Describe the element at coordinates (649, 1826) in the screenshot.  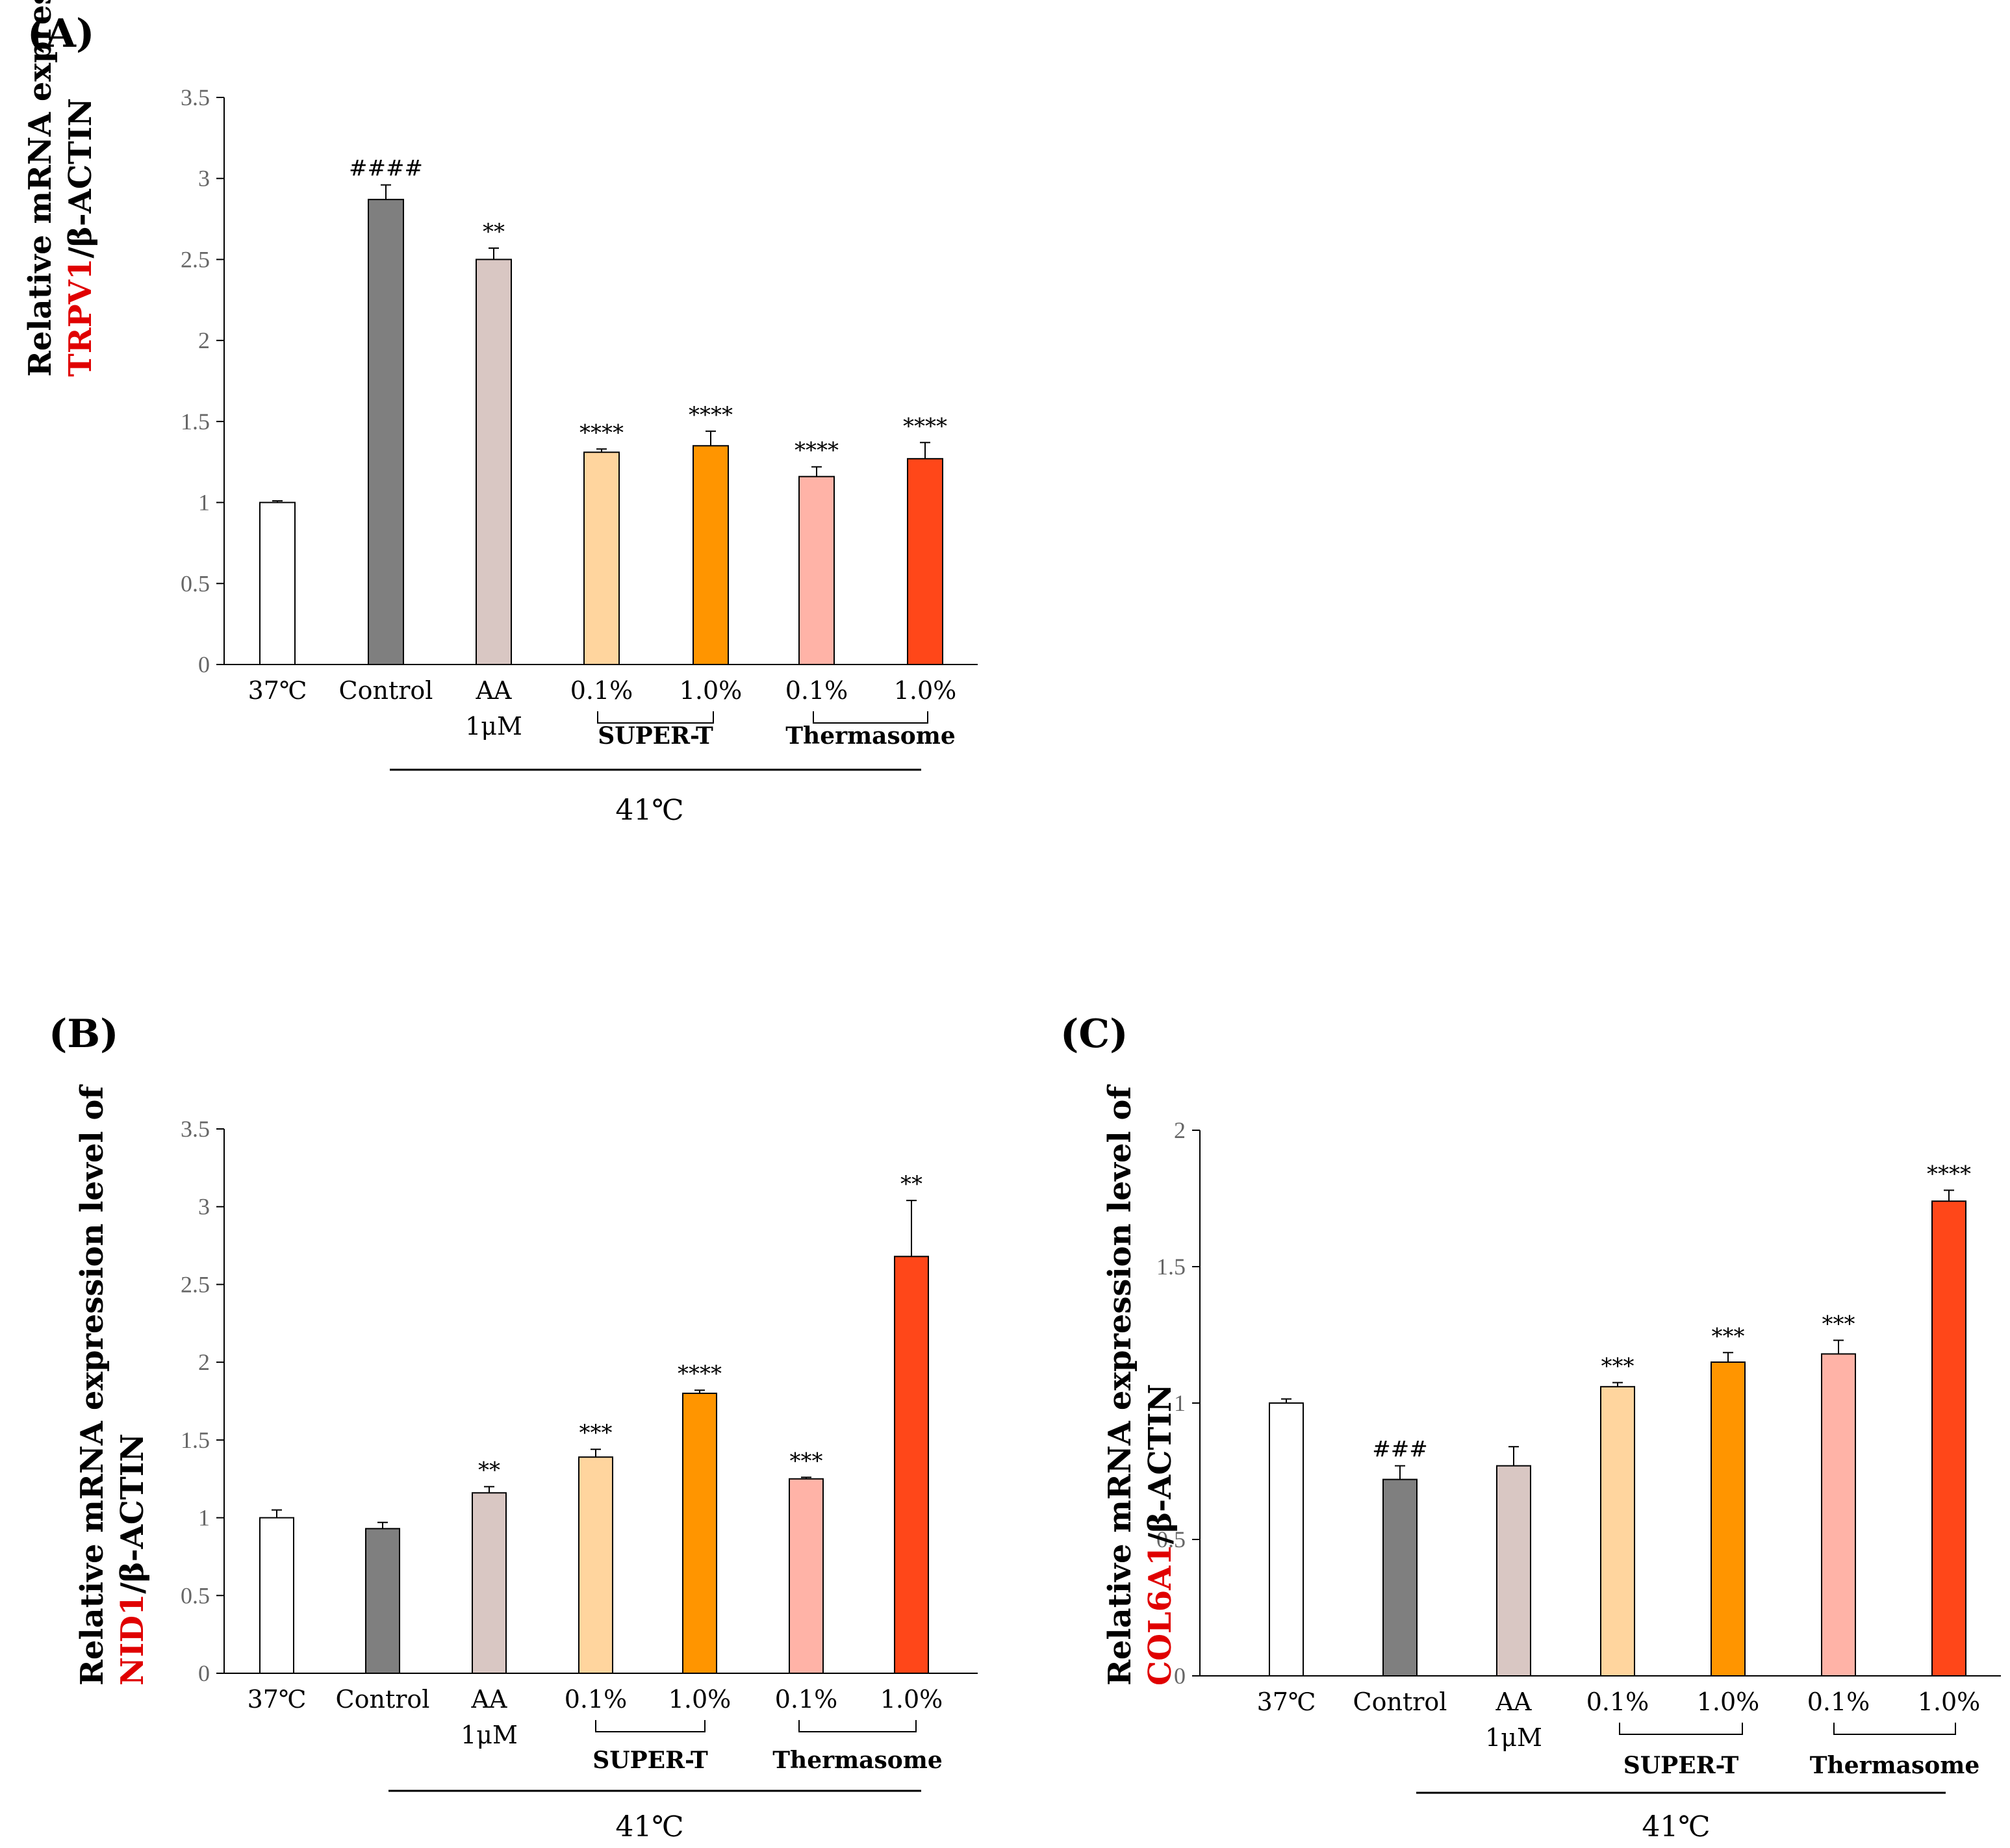
I see `p2-temperature-label: 41℃` at that location.